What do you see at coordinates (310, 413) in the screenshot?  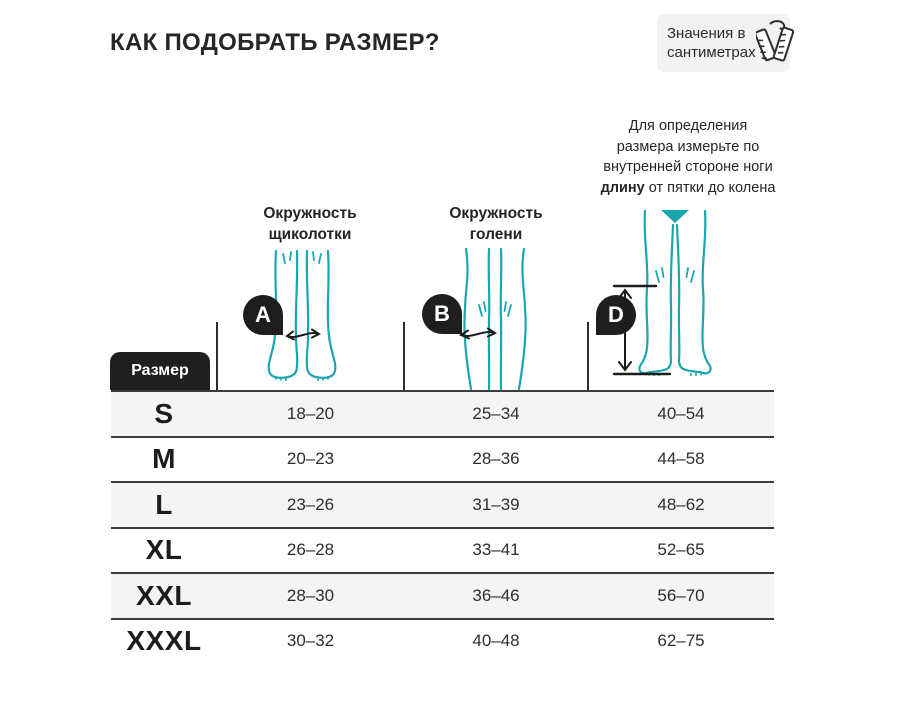 I see `ankle-range: 18–20` at bounding box center [310, 413].